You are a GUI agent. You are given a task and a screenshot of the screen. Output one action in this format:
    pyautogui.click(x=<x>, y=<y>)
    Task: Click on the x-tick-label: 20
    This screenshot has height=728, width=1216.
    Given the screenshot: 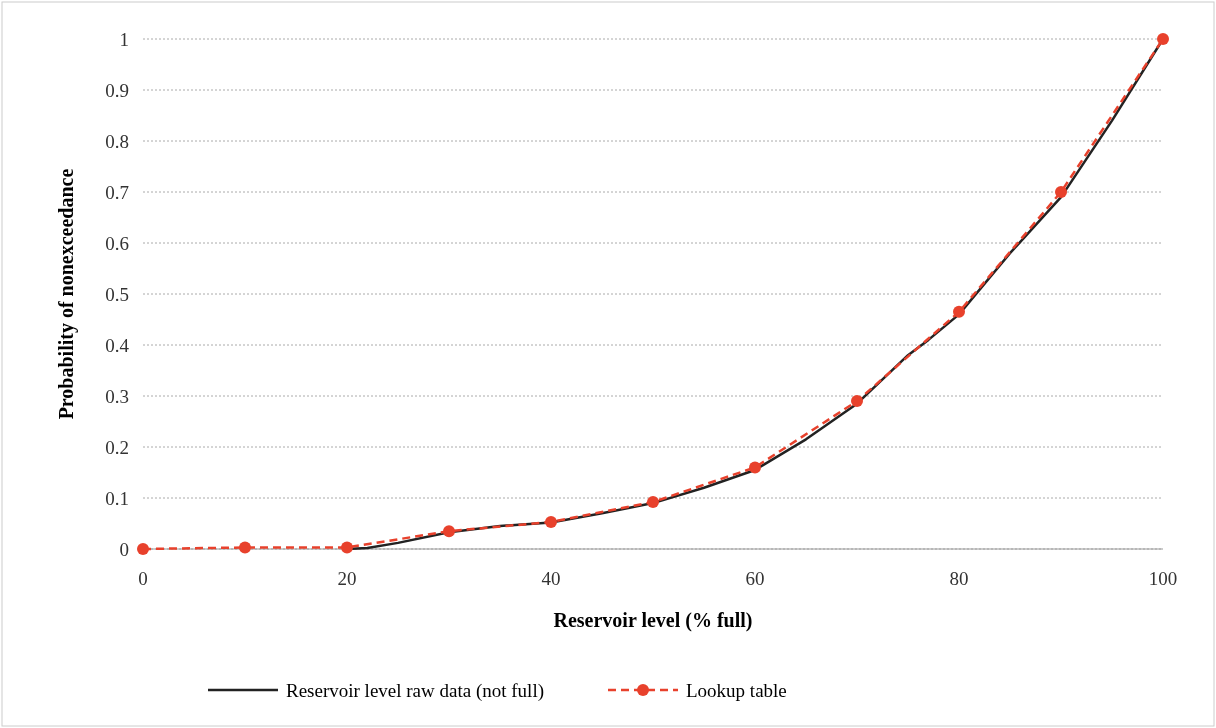 What is the action you would take?
    pyautogui.click(x=347, y=578)
    